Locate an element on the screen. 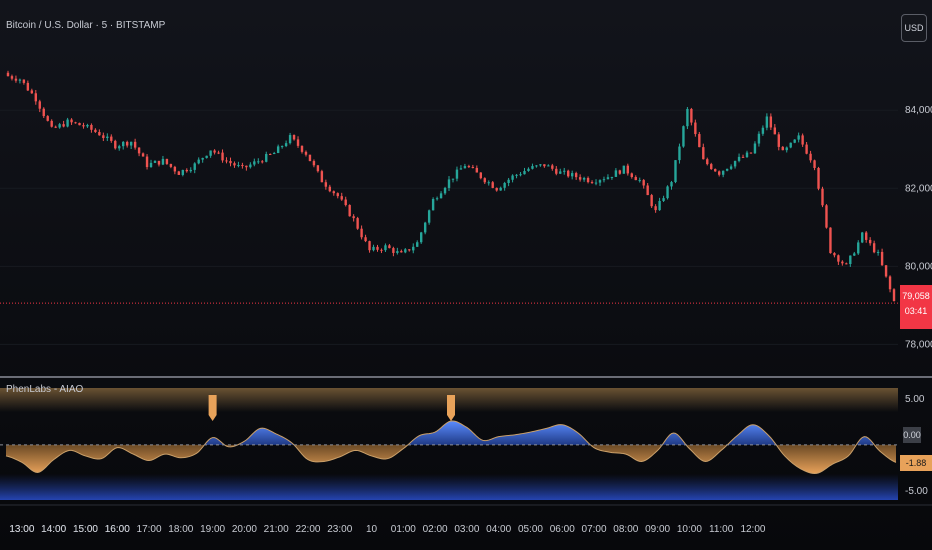  osc-zero-badge: 0.00 is located at coordinates (912, 435).